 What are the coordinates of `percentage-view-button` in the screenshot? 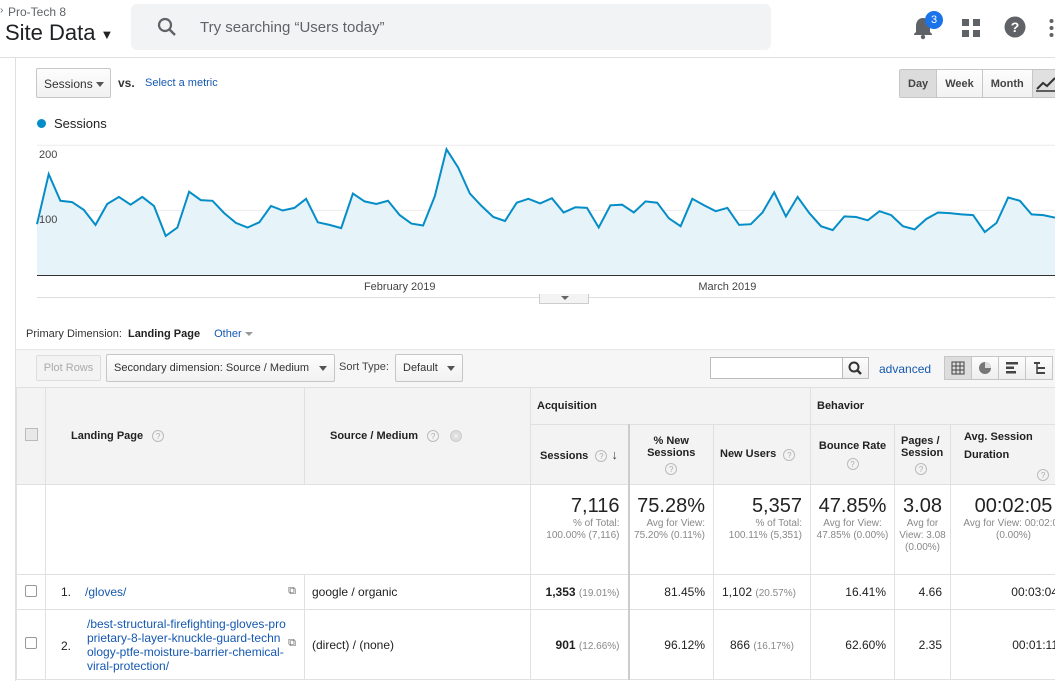 It's located at (985, 368).